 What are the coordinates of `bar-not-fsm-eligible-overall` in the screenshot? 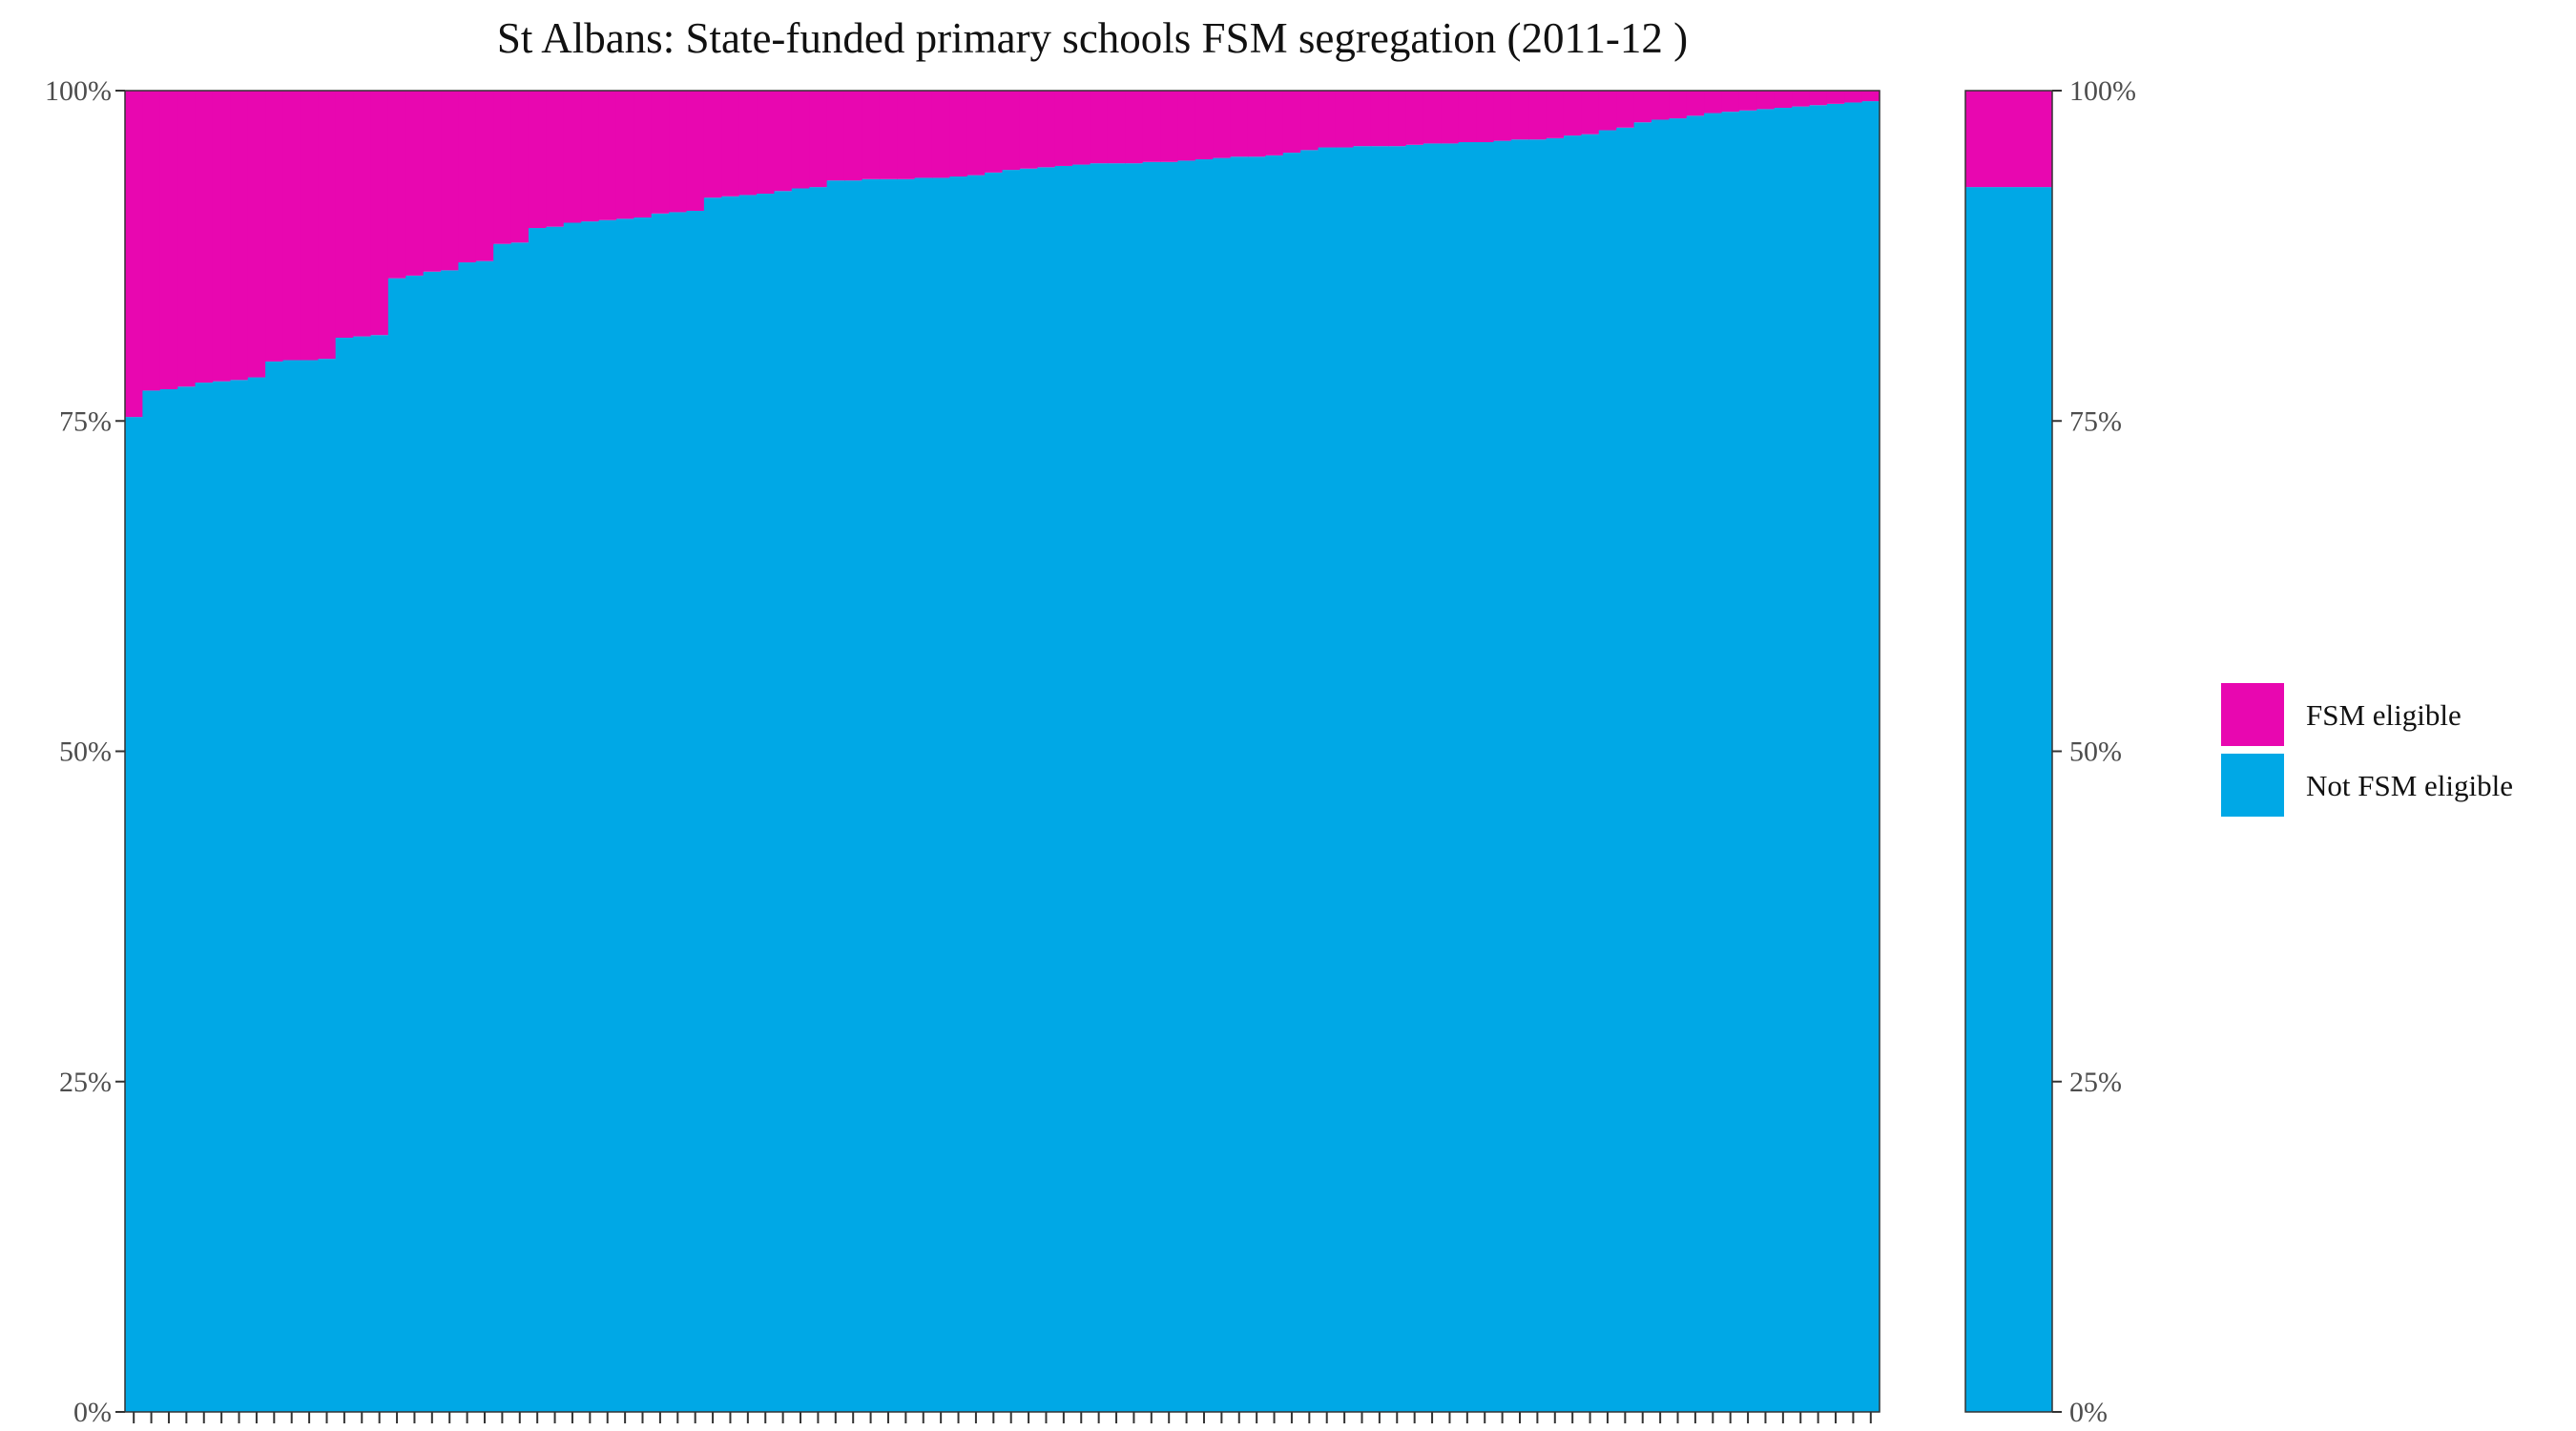 It's located at (2008, 800).